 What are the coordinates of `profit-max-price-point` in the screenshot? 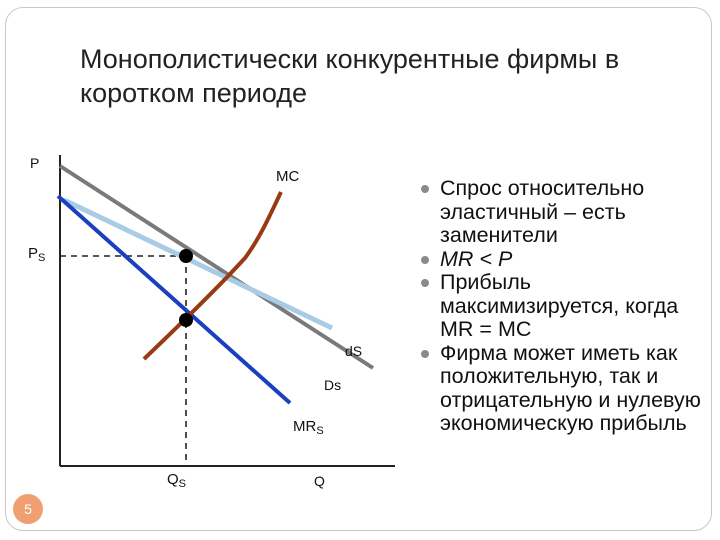 It's located at (186, 256).